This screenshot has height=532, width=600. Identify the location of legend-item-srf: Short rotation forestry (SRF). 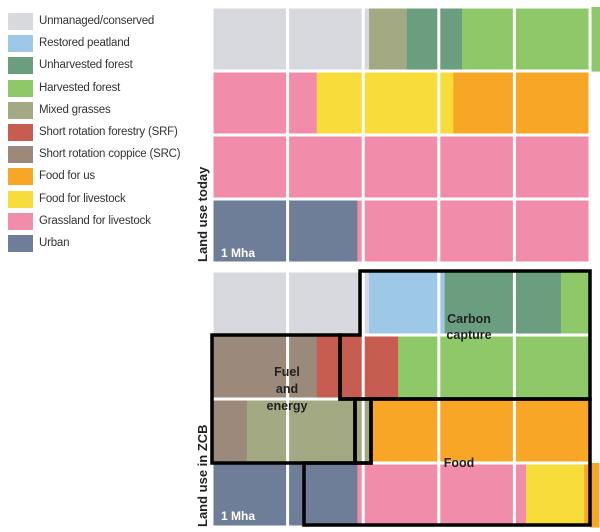
(108, 134).